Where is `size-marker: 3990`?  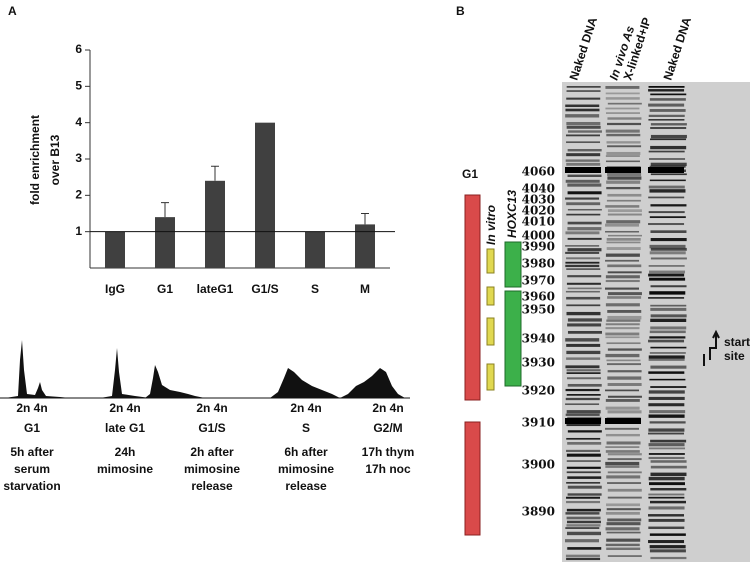 size-marker: 3990 is located at coordinates (538, 247).